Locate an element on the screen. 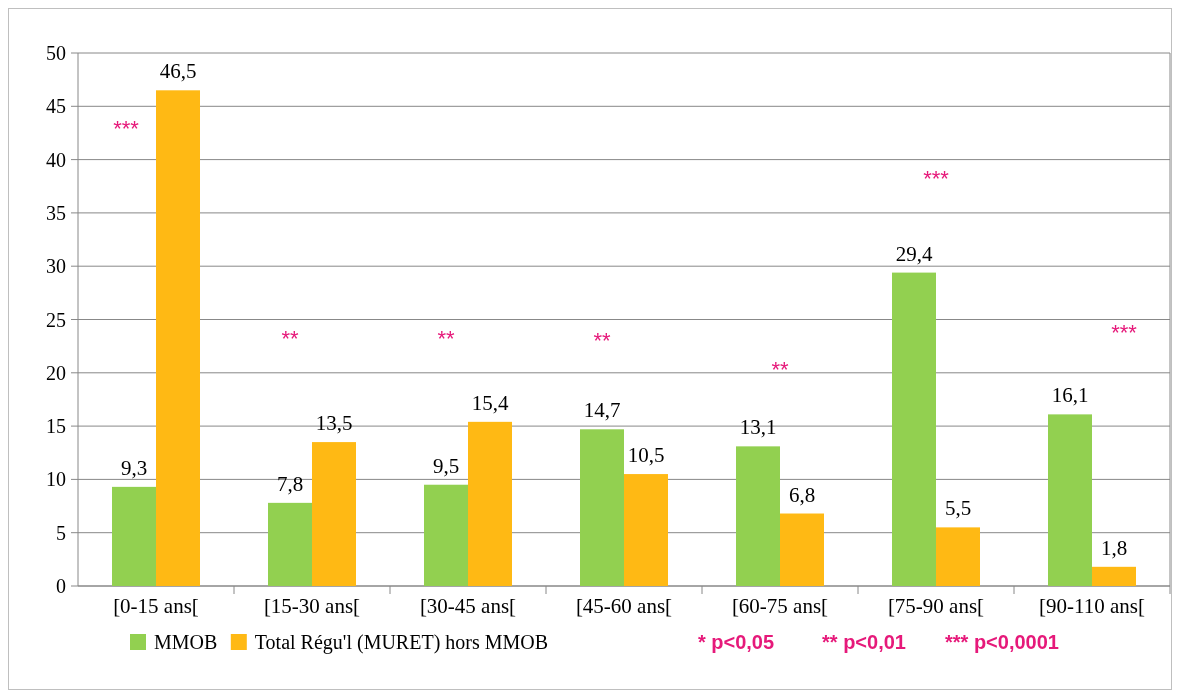 This screenshot has width=1180, height=698. x-tick-label: [75-90 ans[ is located at coordinates (936, 606).